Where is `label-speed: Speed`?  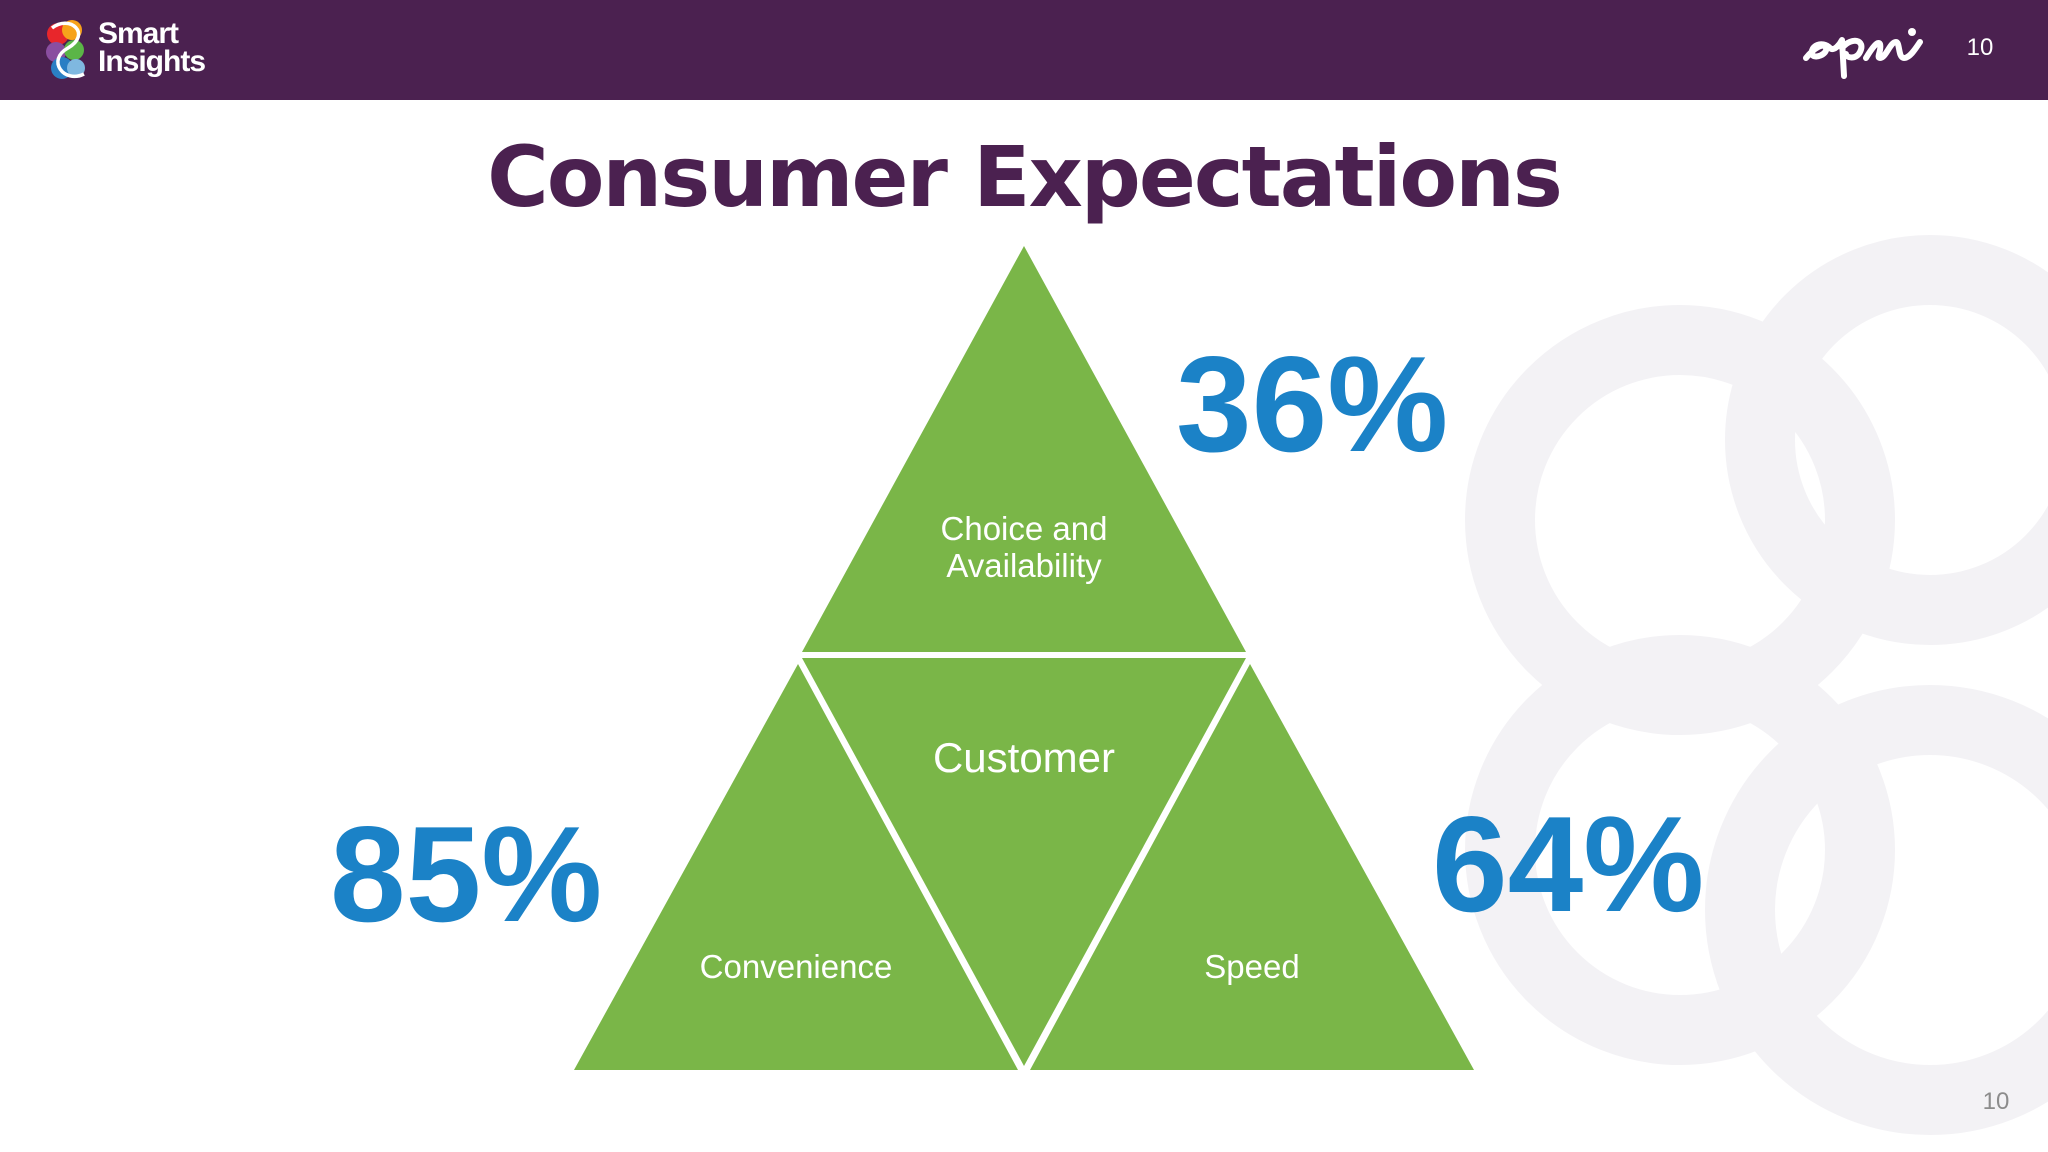
label-speed: Speed is located at coordinates (1252, 966).